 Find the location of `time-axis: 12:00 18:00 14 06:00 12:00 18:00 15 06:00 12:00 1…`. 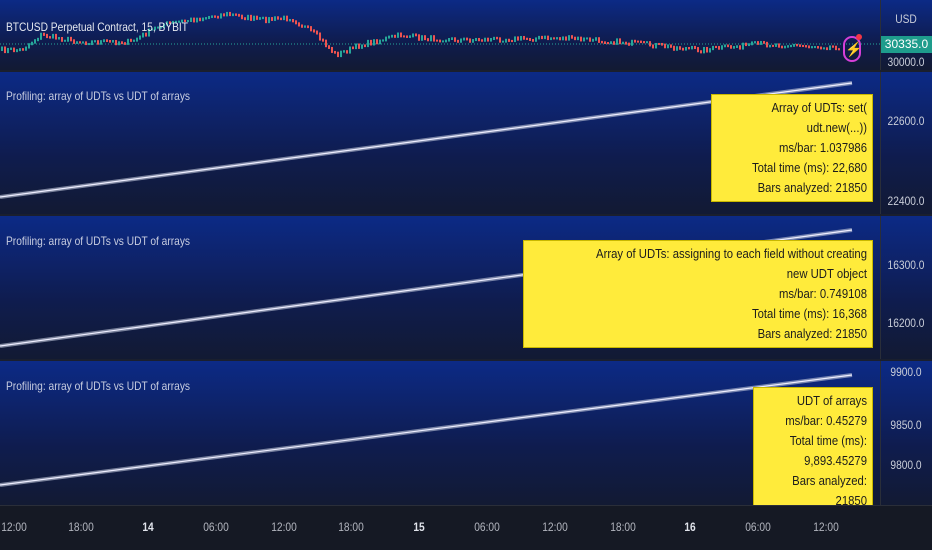

time-axis: 12:00 18:00 14 06:00 12:00 18:00 15 06:00 12:00 1… is located at coordinates (466, 527).